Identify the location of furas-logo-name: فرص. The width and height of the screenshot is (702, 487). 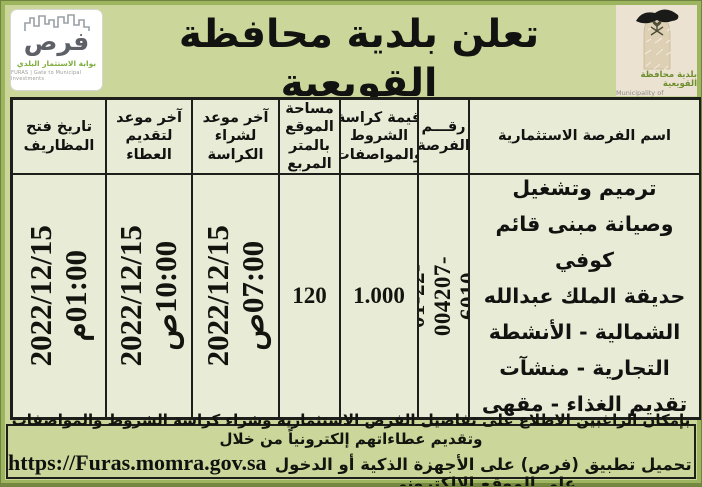
(56, 41).